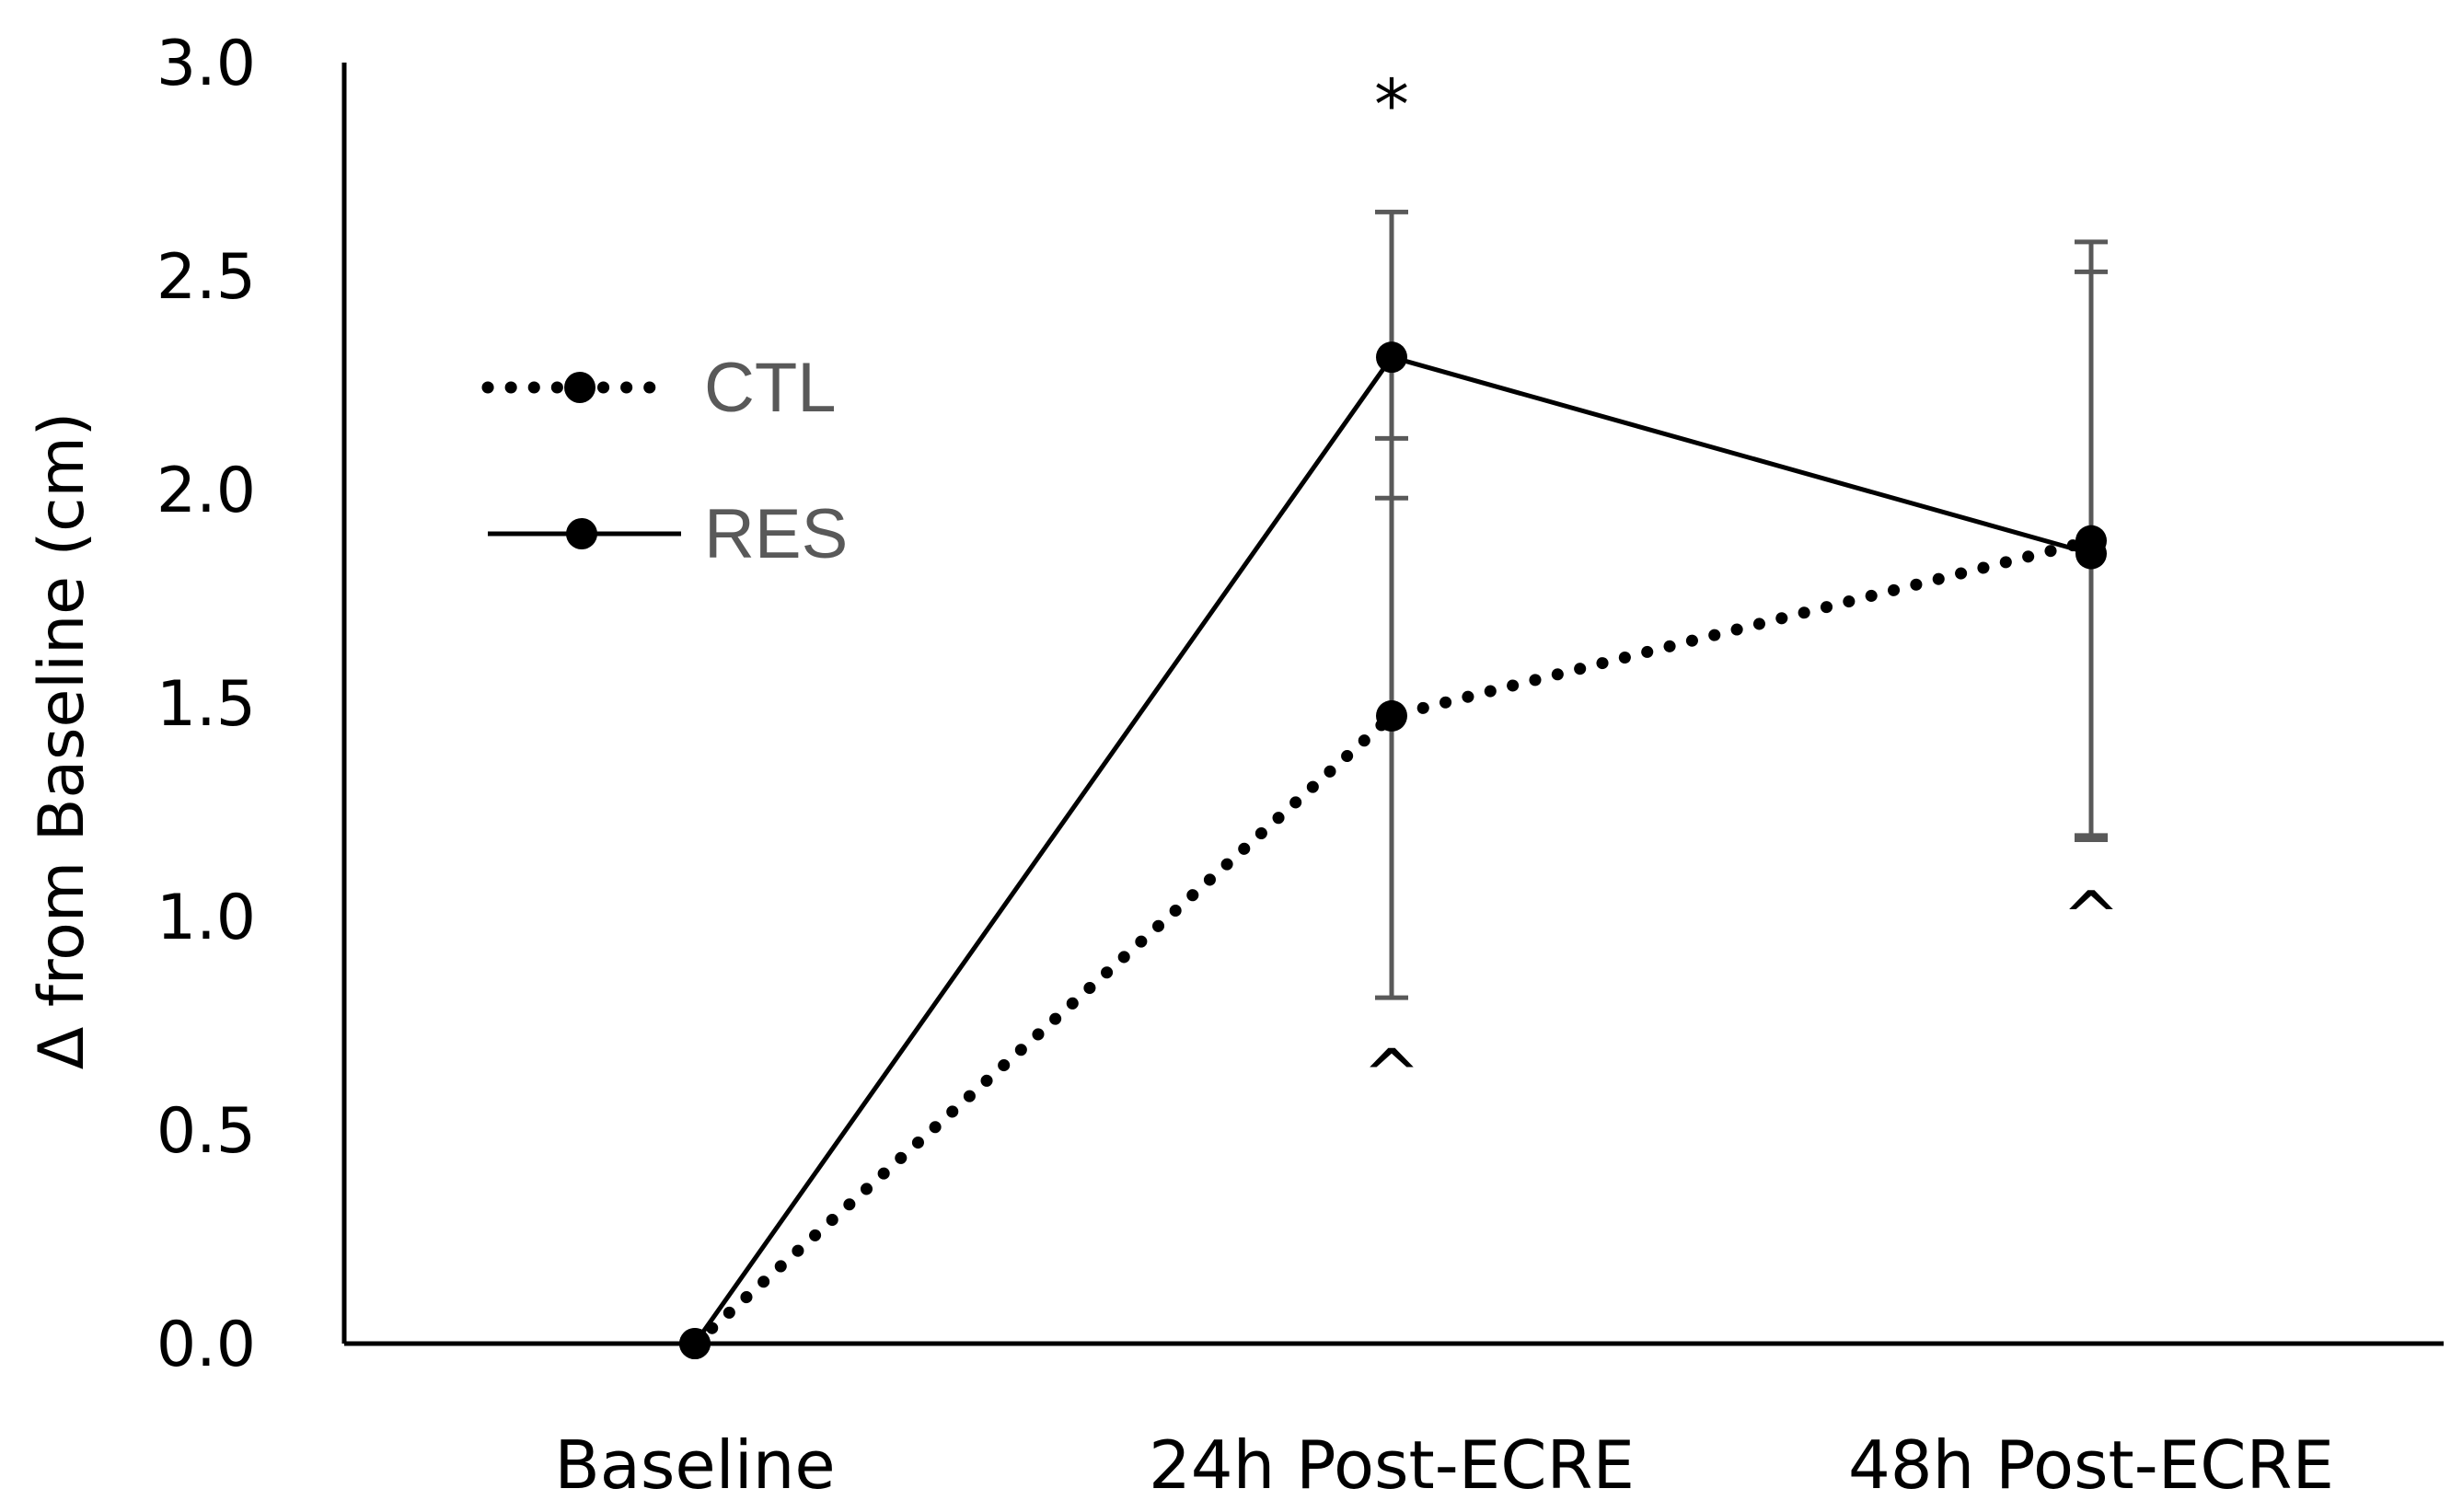 The width and height of the screenshot is (2451, 1512). I want to click on y-tick-label: 2.5, so click(206, 277).